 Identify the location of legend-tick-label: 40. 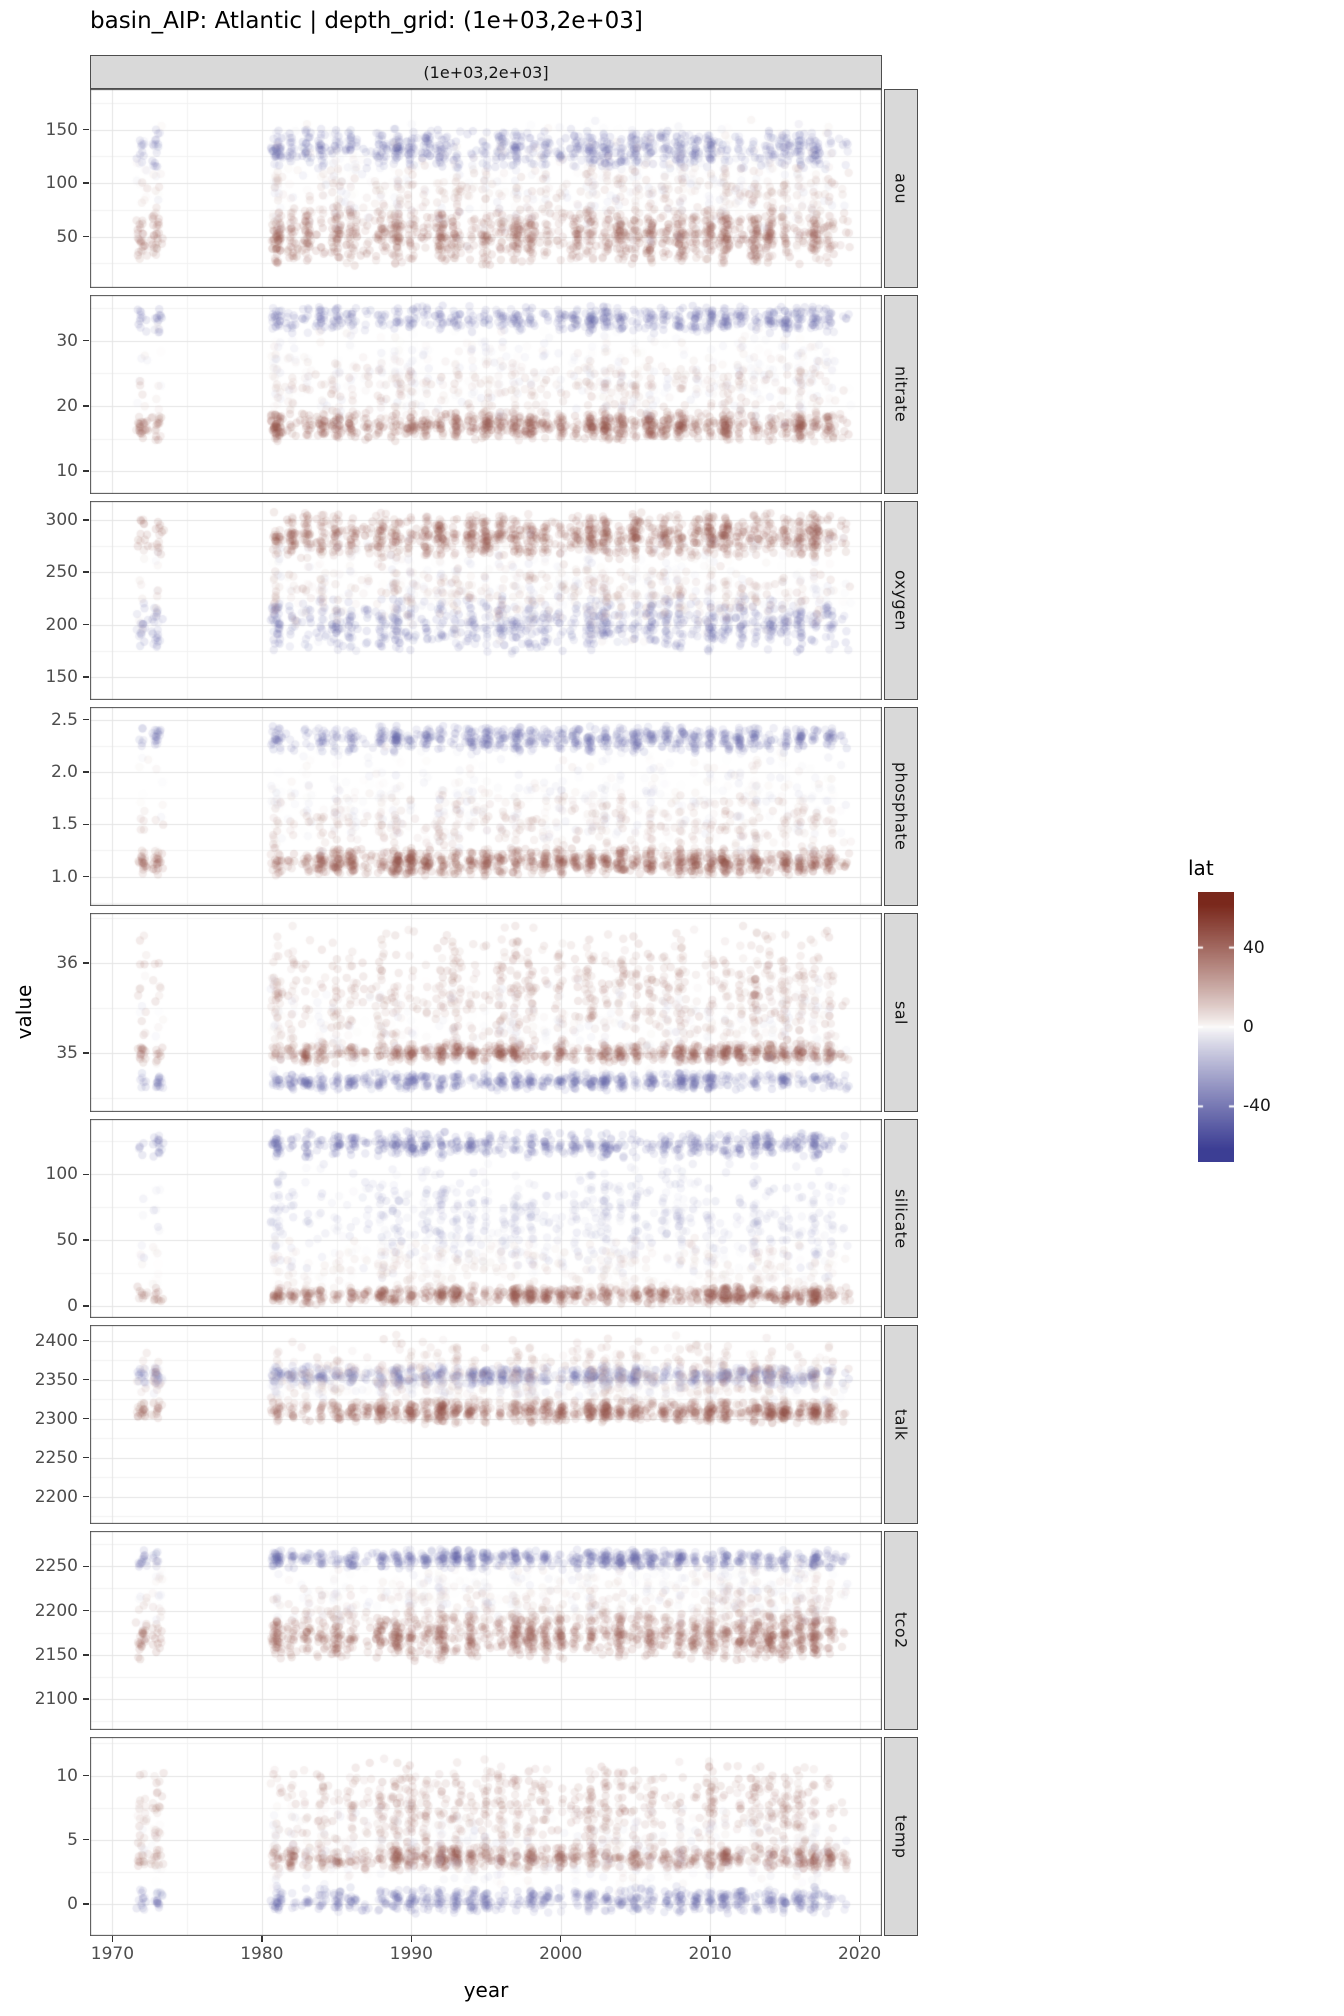
(1254, 947).